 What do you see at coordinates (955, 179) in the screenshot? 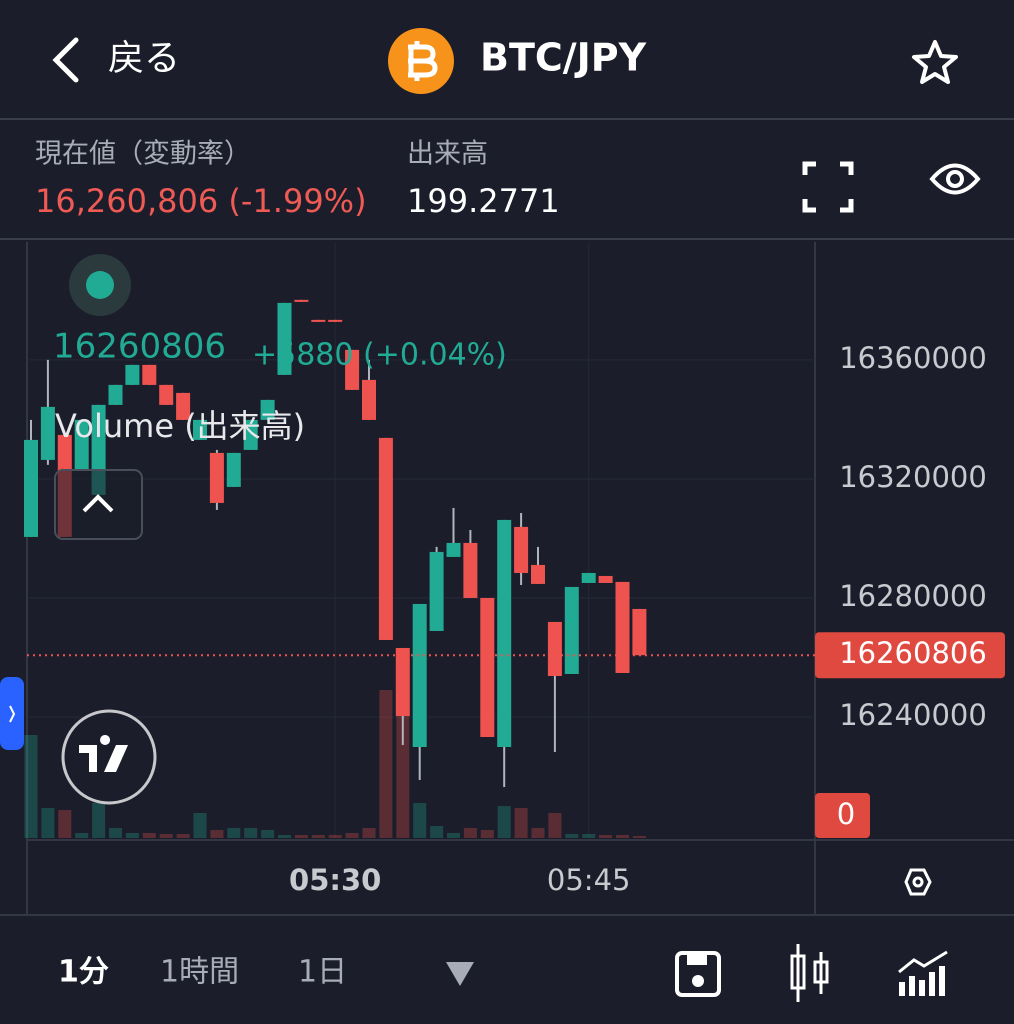
I see `eye-icon` at bounding box center [955, 179].